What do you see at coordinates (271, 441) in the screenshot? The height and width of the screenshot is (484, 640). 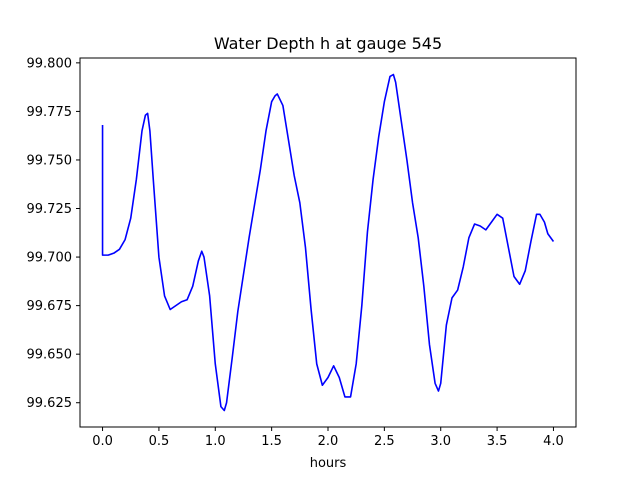 I see `x-tick-label: 1.5` at bounding box center [271, 441].